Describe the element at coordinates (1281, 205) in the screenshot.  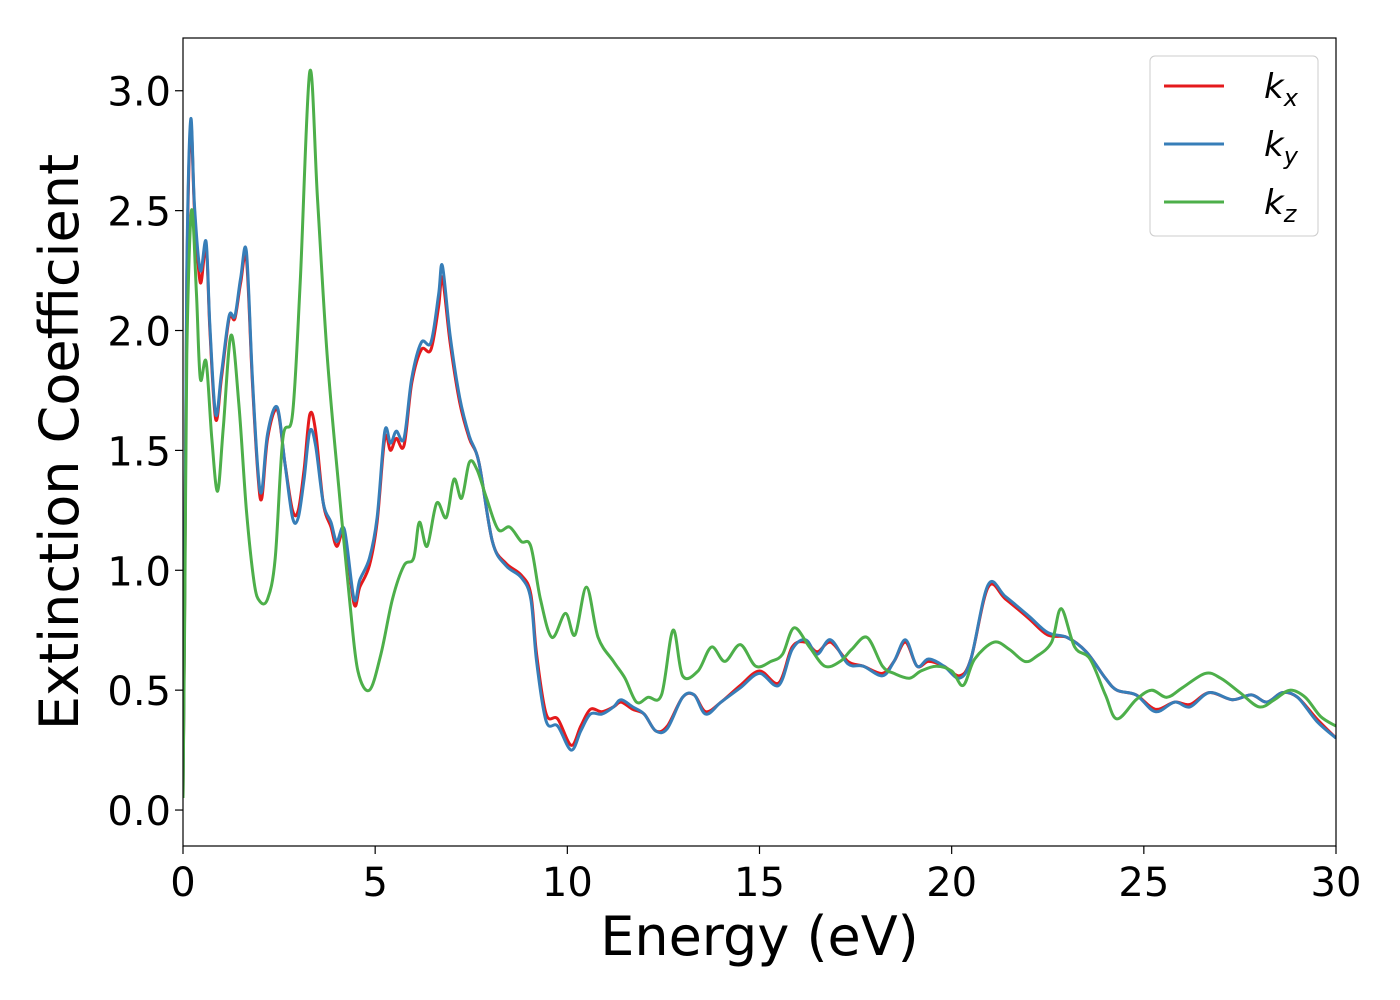
I see `legend-label: kz` at that location.